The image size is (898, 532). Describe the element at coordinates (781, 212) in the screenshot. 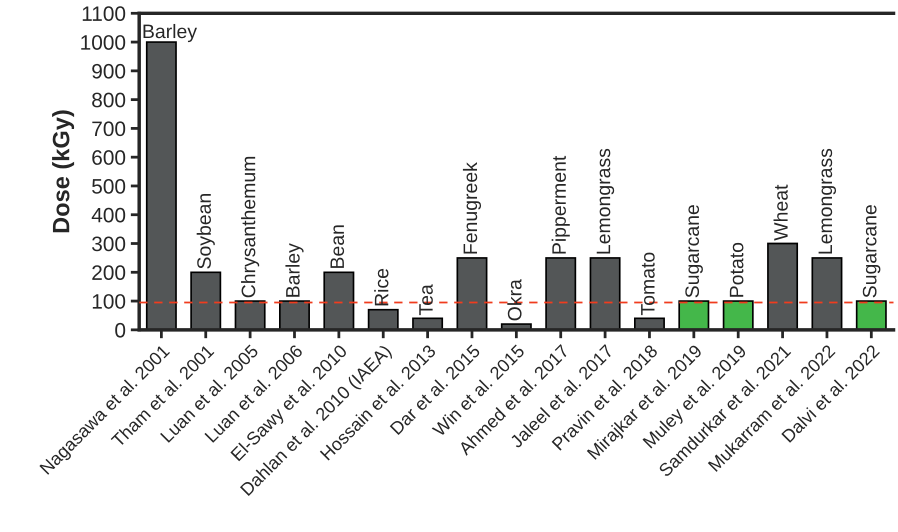

I see `annotation: Wheat` at that location.